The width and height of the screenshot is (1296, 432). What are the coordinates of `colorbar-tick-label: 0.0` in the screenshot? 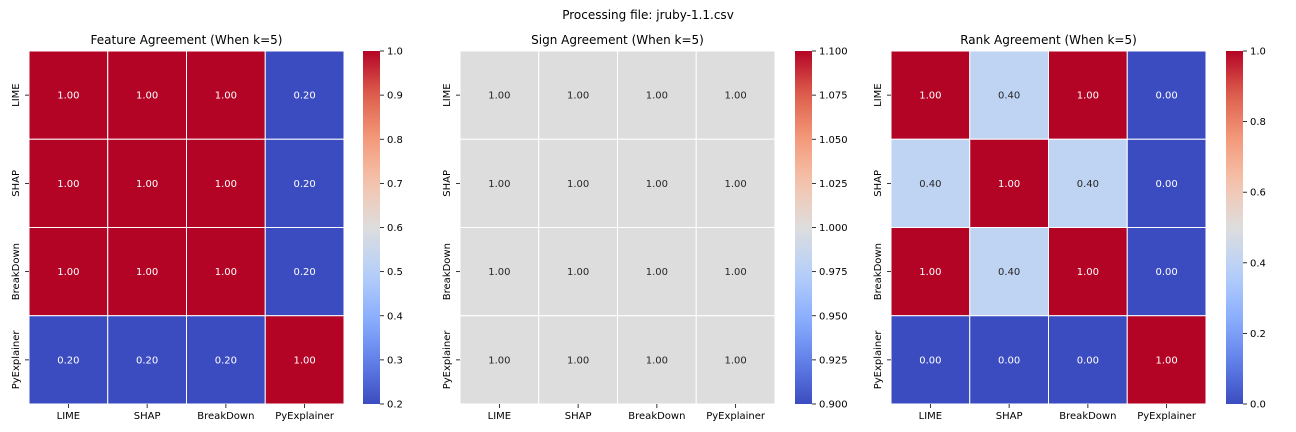 It's located at (1258, 405).